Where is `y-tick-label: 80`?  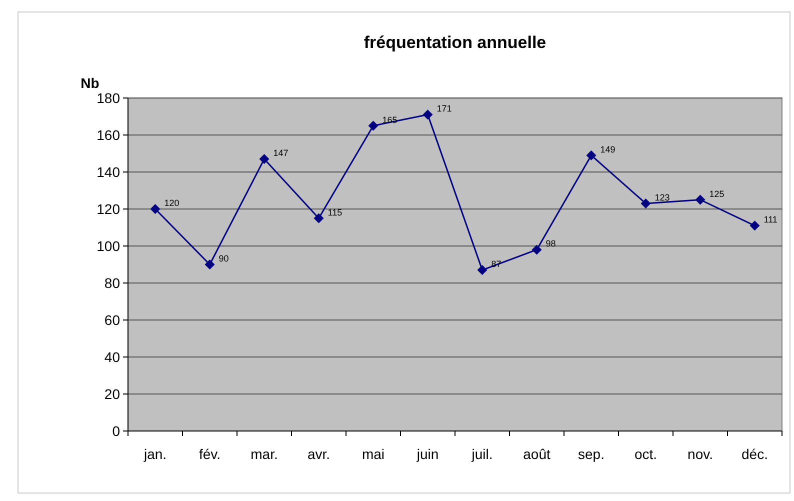
y-tick-label: 80 is located at coordinates (112, 283).